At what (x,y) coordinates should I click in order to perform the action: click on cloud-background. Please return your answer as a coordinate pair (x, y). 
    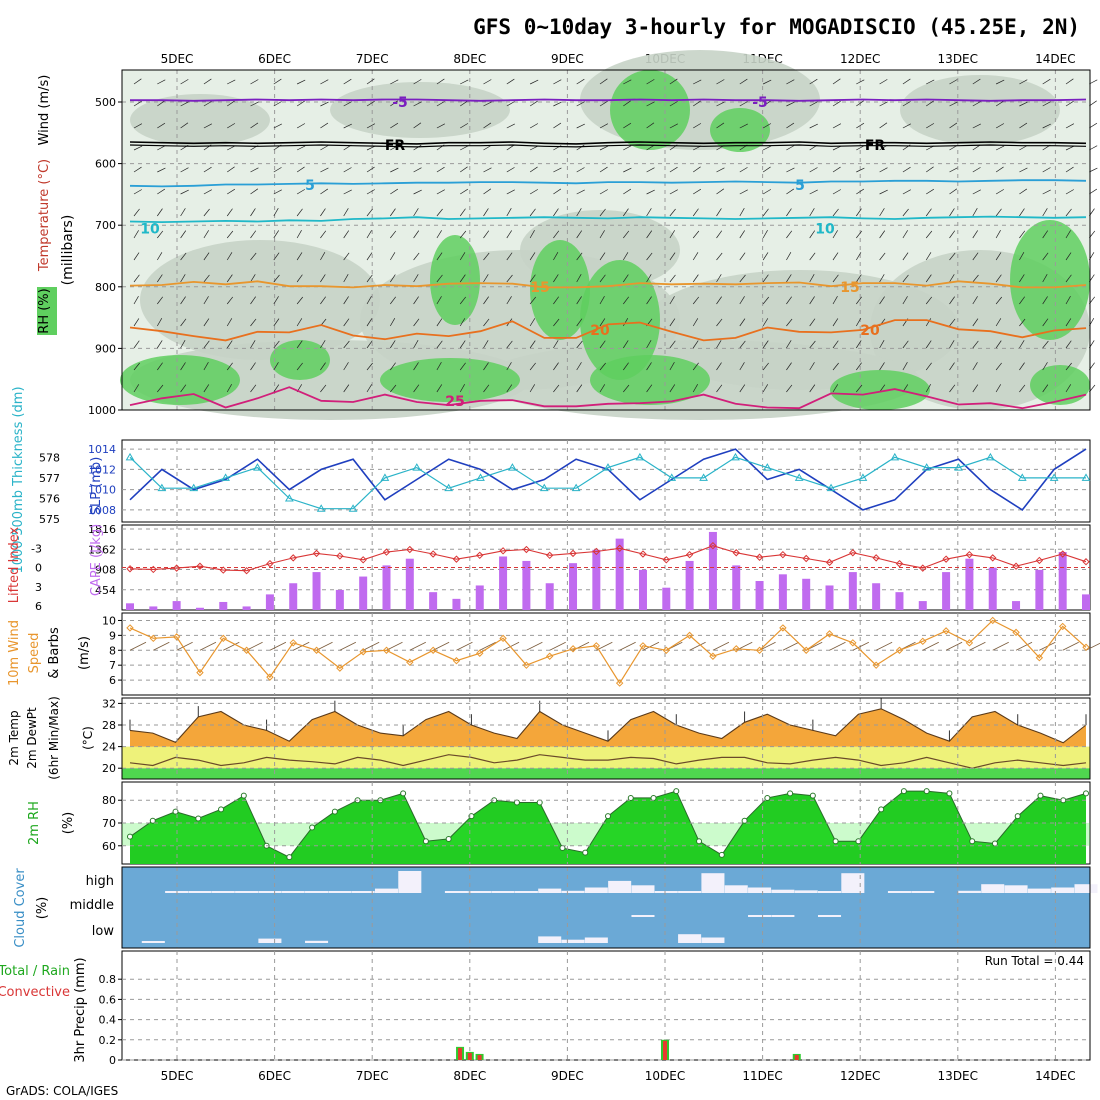
    Looking at the image, I should click on (606, 907).